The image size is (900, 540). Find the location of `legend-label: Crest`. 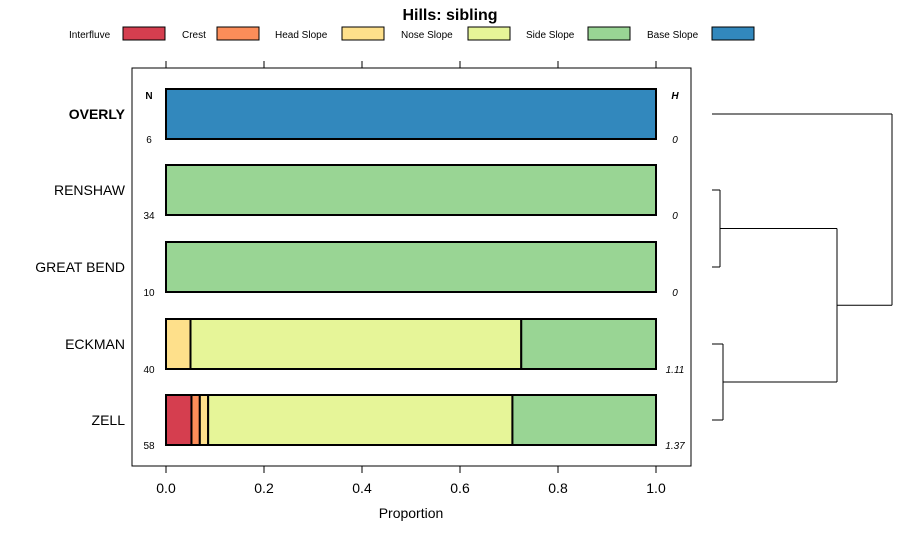

legend-label: Crest is located at coordinates (194, 35).